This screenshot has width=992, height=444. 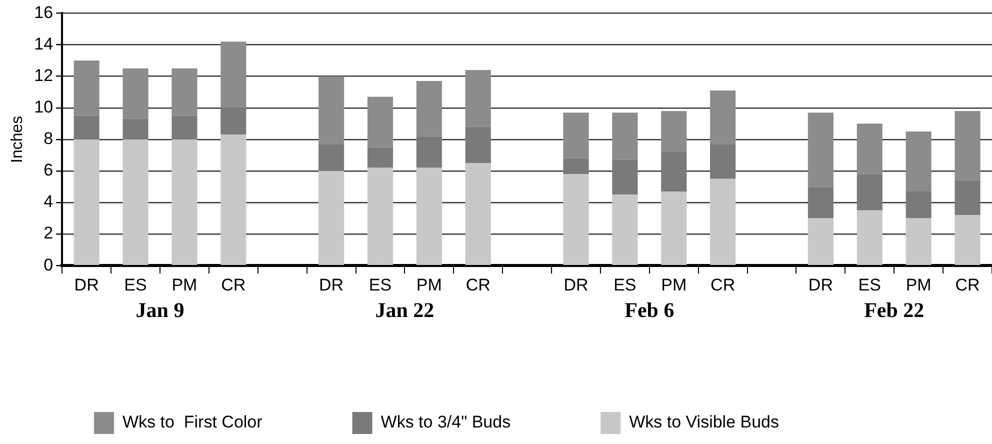 I want to click on text: Jan 22, so click(x=404, y=310).